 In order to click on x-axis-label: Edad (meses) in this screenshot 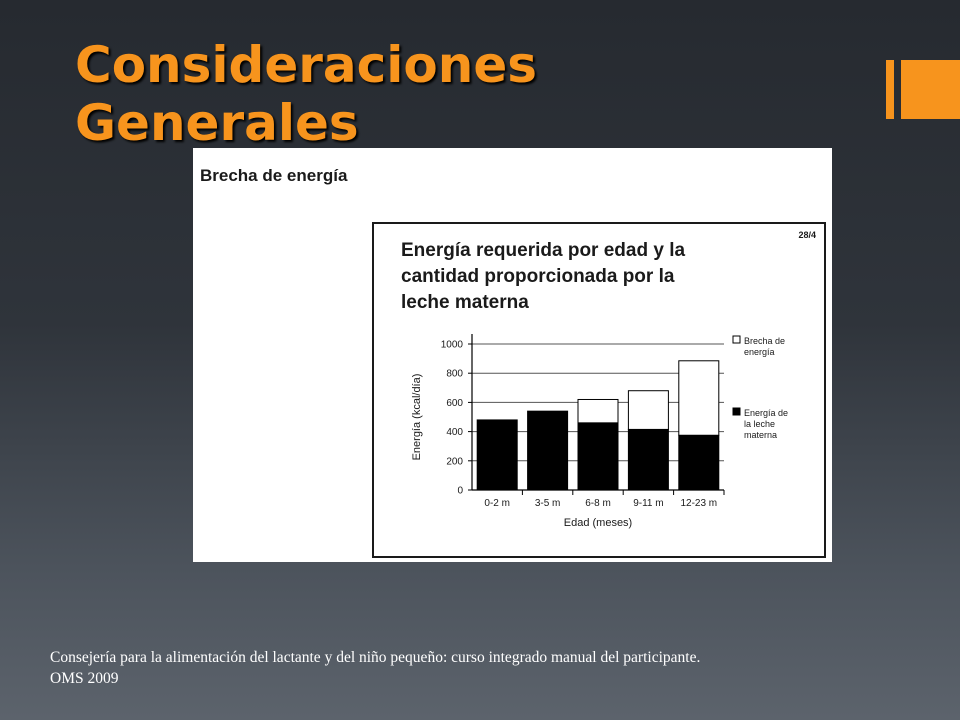, I will do `click(598, 523)`.